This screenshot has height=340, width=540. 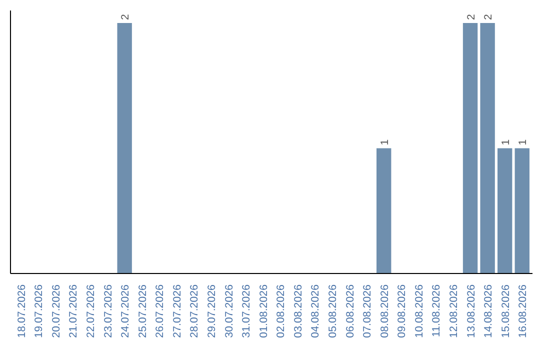 What do you see at coordinates (74, 311) in the screenshot?
I see `x-tick-label: 21.07.2026` at bounding box center [74, 311].